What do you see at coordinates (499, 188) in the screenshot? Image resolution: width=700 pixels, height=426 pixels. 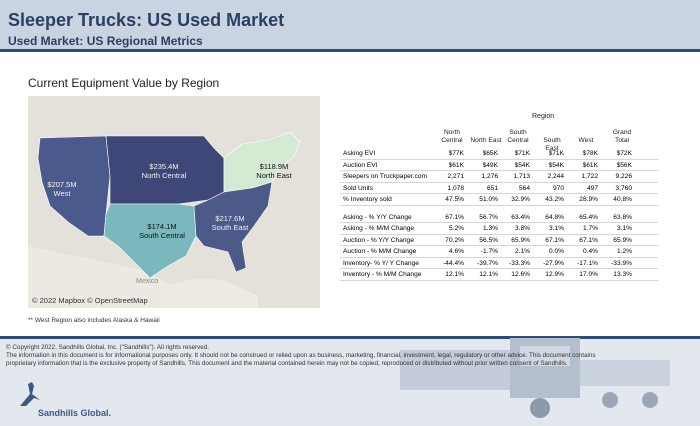 I see `table-row: Sold Units 1,078 651 564 970 497 3,760` at bounding box center [499, 188].